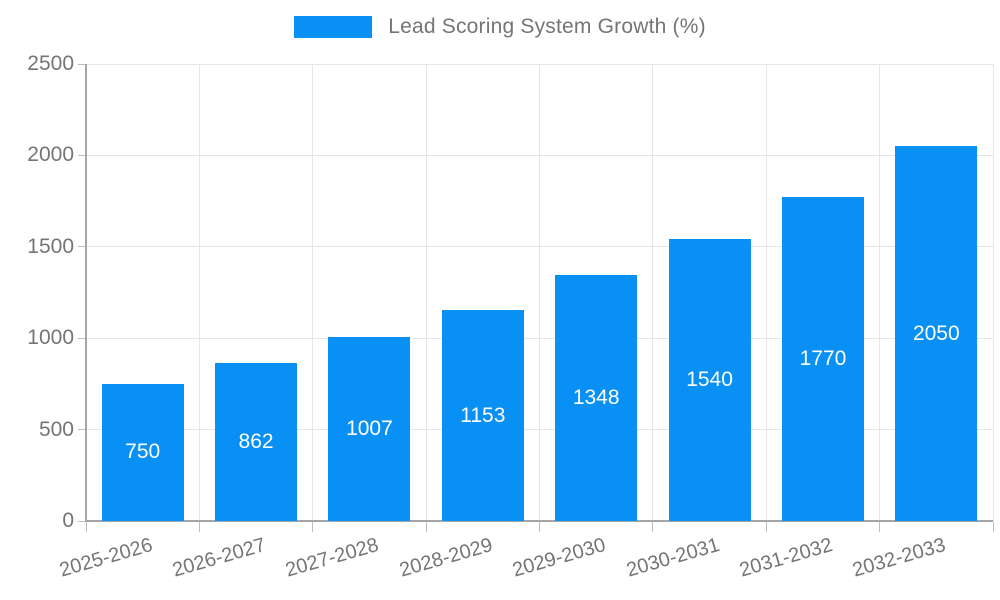  I want to click on bar-value-label: 1770, so click(823, 359).